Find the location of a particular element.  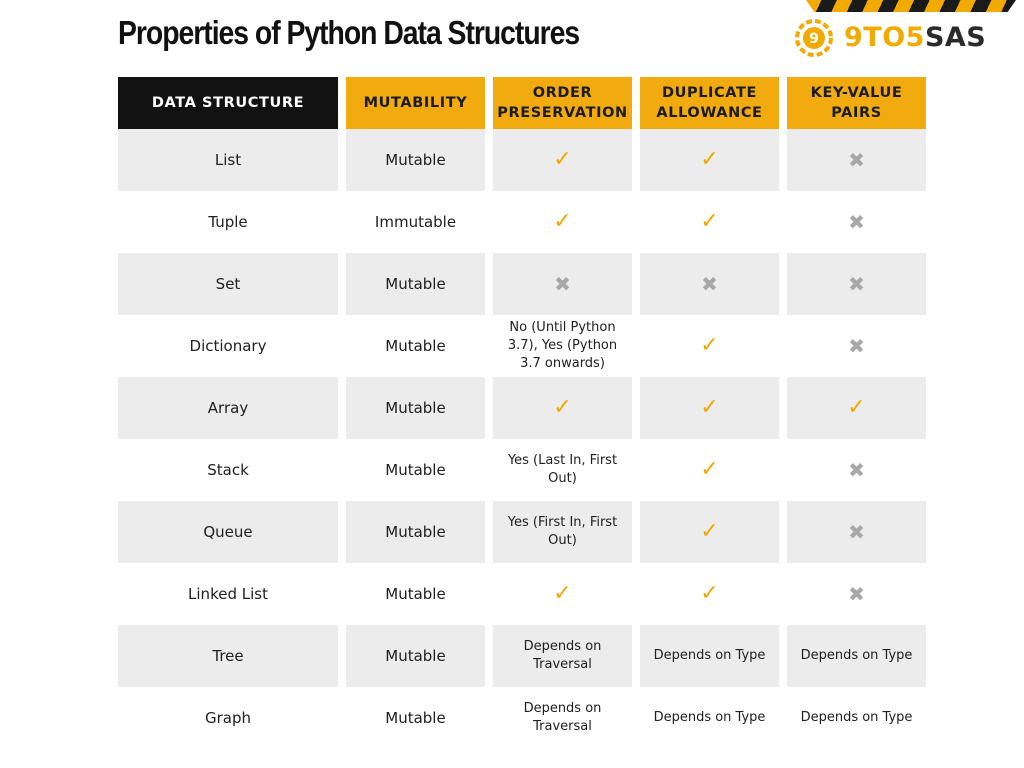

column-header-key-value-pairs: KEY-VALUE PAIRS is located at coordinates (856, 103).